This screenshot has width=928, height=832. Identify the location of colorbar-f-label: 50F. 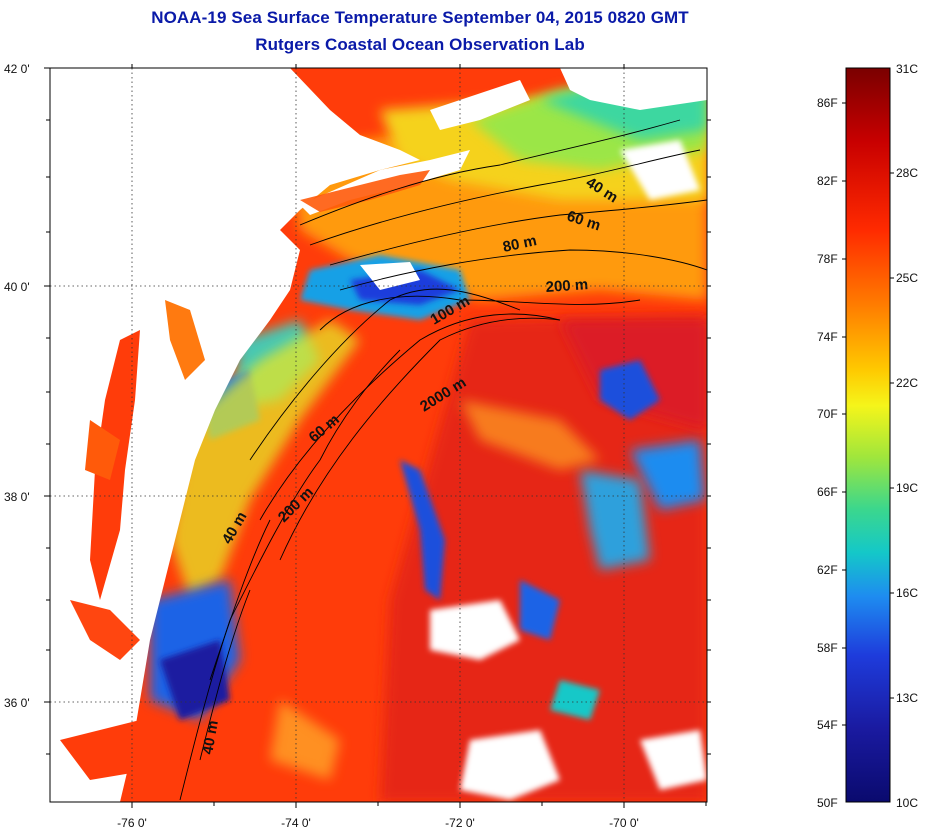
(827, 803).